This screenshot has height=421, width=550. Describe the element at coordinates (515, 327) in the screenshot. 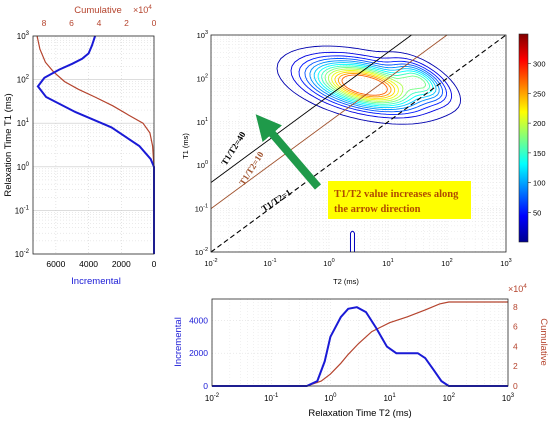

I see `bottom-right-tick-label: 6` at that location.